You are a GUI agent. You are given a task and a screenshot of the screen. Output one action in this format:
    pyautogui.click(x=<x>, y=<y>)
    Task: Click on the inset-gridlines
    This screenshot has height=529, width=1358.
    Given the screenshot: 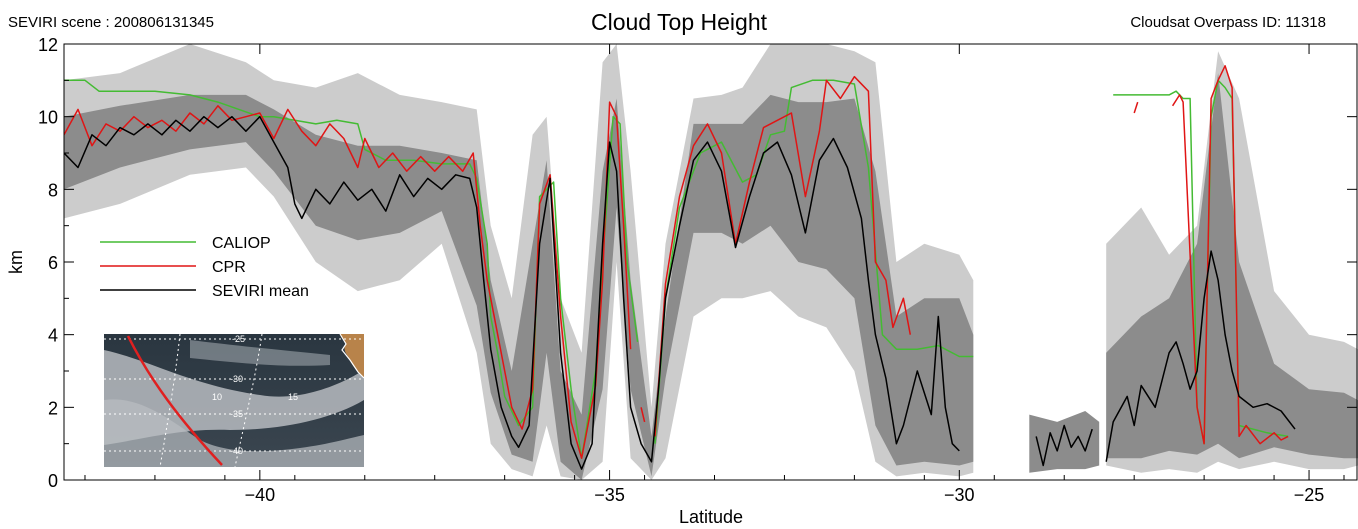 What is the action you would take?
    pyautogui.click(x=234, y=400)
    